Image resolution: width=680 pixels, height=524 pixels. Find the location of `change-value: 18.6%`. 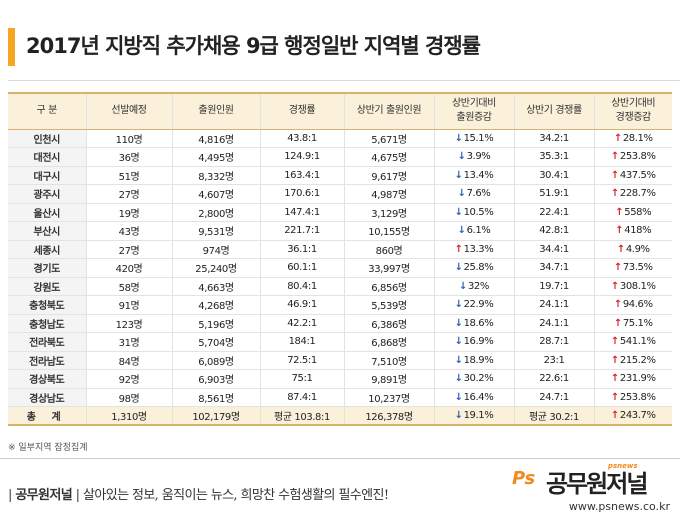

change-value: 18.6% is located at coordinates (478, 323).